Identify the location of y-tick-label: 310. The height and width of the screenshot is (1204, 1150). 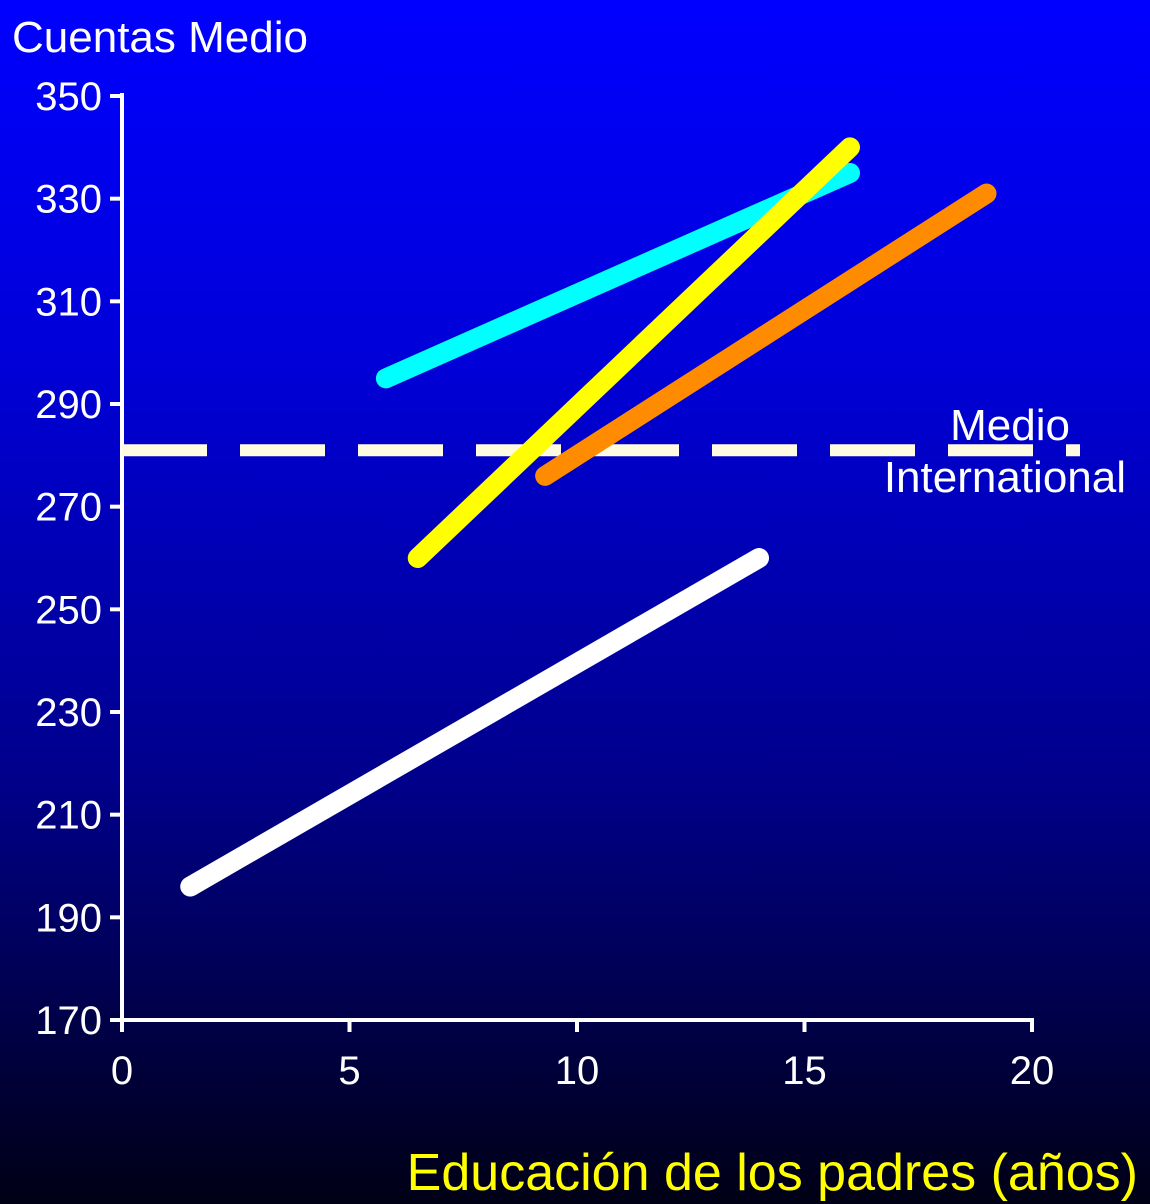
(68, 302).